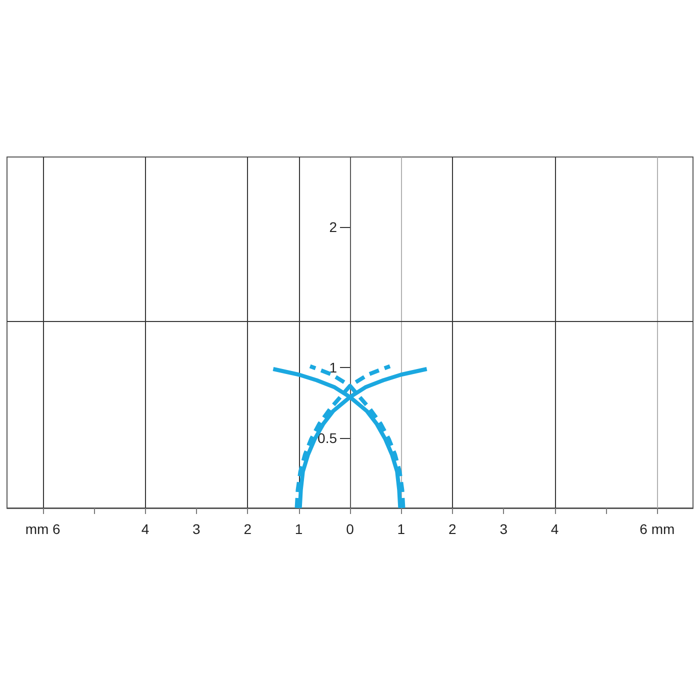 Image resolution: width=700 pixels, height=700 pixels. I want to click on y-tick-label: 0.5, so click(328, 438).